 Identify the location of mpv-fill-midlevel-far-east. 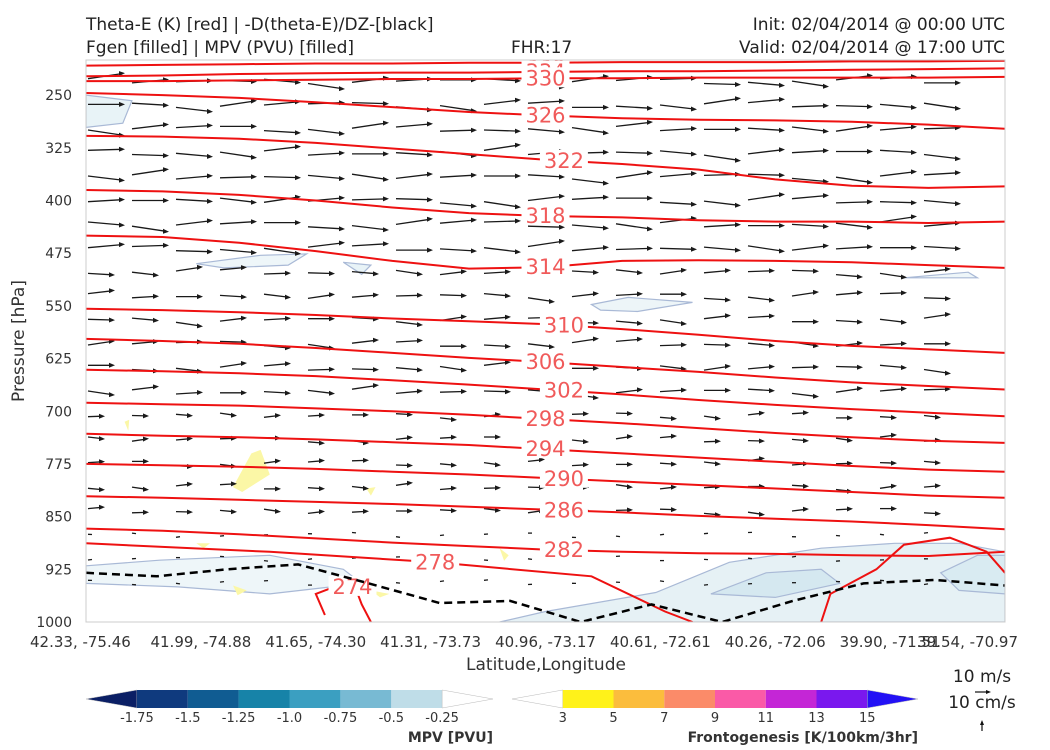
(941, 275).